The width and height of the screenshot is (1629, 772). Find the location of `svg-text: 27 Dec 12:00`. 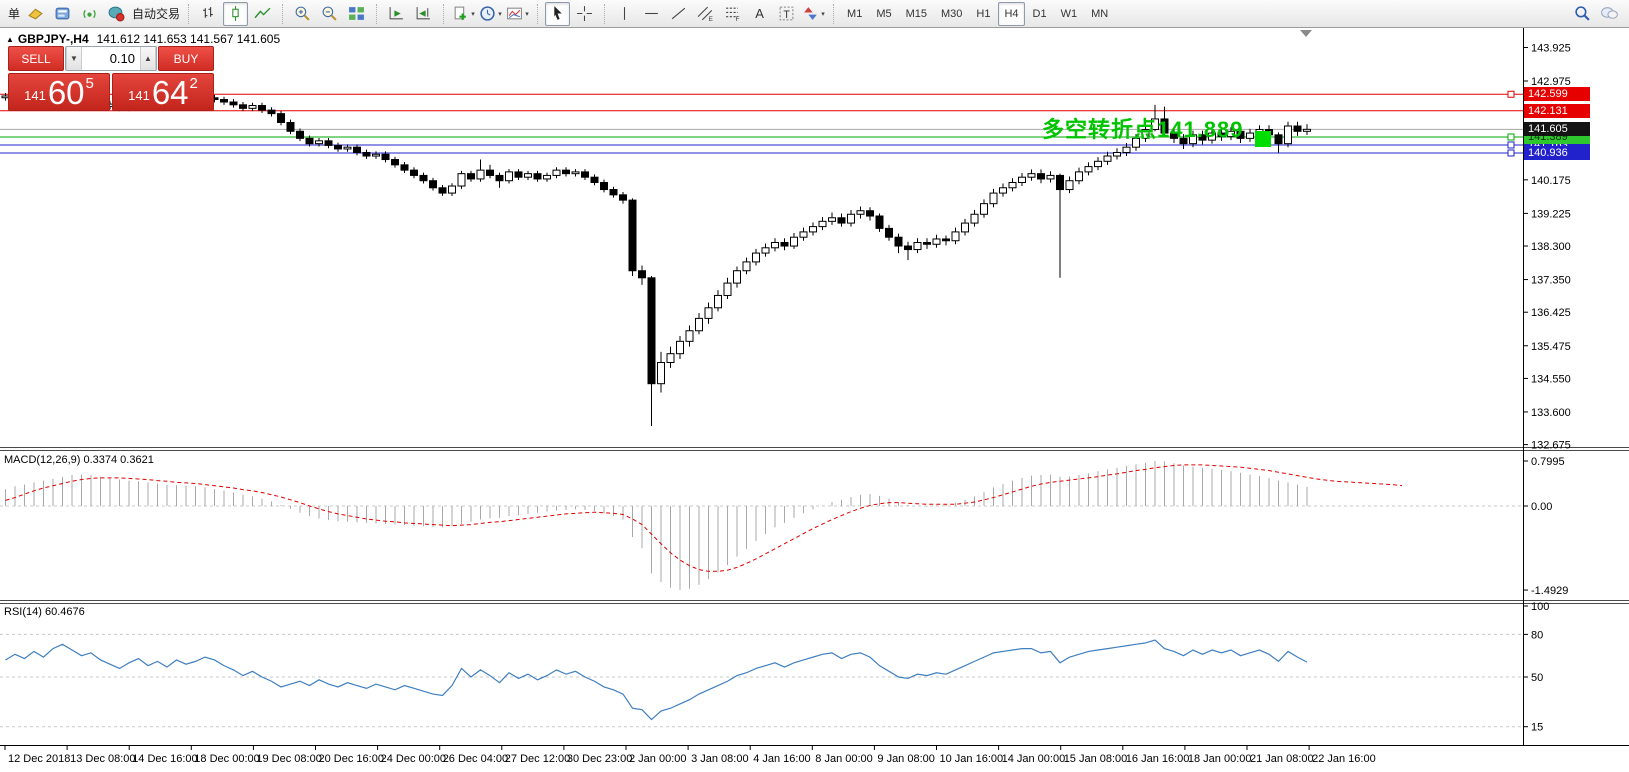

svg-text: 27 Dec 12:00 is located at coordinates (537, 759).